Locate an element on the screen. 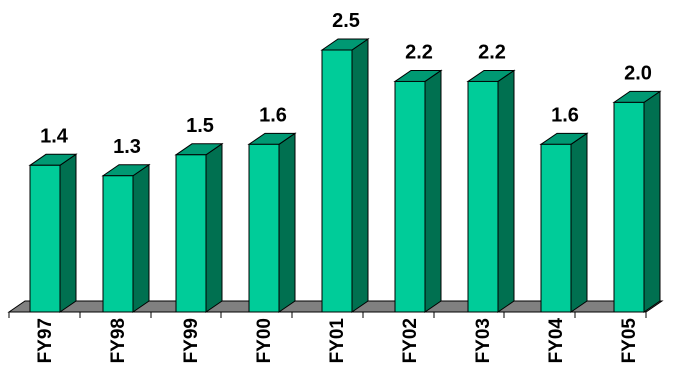  data-label: 1.4 is located at coordinates (54, 136).